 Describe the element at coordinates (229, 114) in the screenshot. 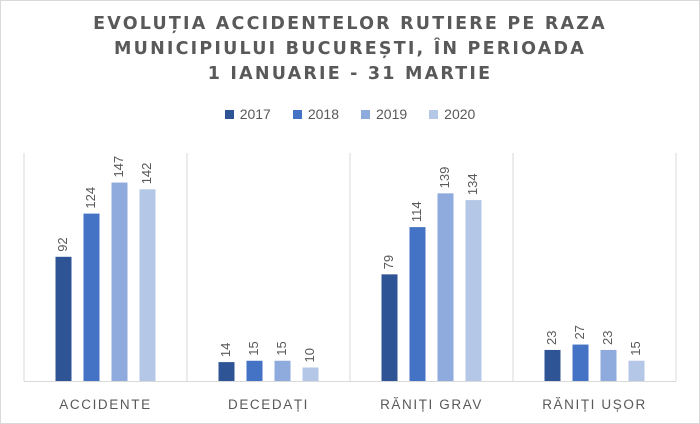

I see `legend-swatch-2017` at that location.